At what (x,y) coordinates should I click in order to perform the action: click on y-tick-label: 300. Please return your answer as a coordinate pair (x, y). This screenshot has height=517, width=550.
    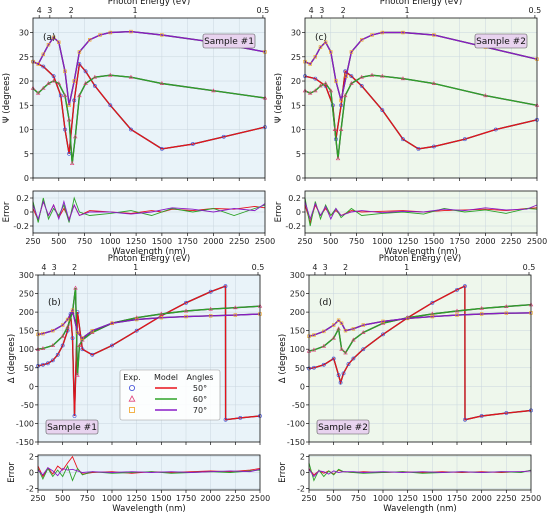
    Looking at the image, I should click on (26, 275).